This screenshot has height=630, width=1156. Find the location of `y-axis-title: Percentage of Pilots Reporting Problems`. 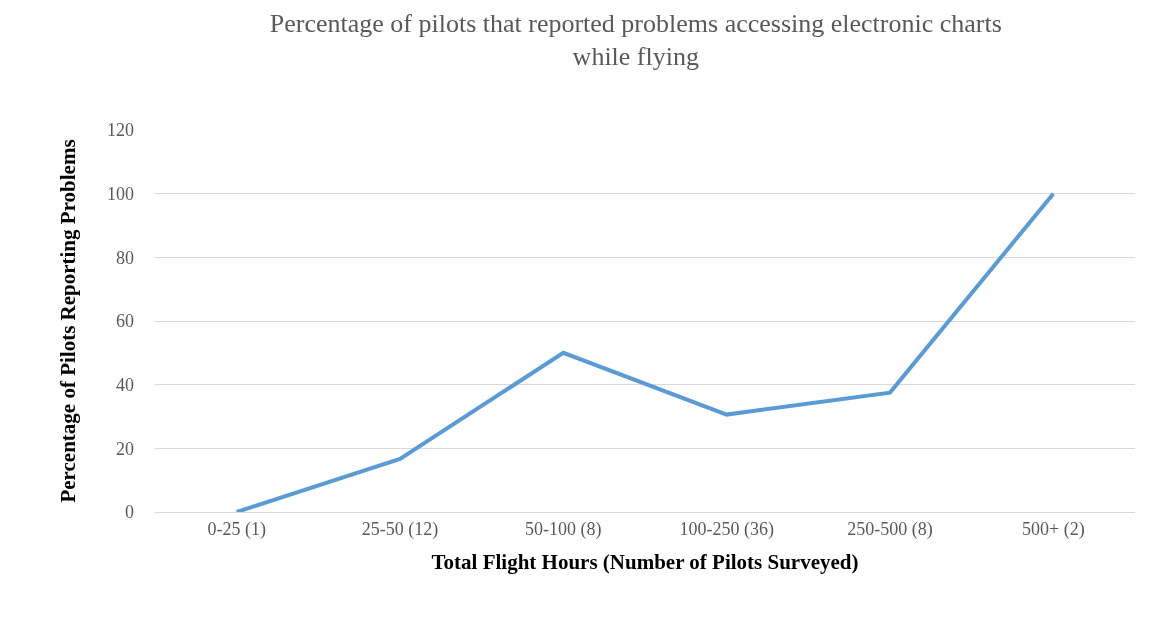

y-axis-title: Percentage of Pilots Reporting Problems is located at coordinates (68, 321).